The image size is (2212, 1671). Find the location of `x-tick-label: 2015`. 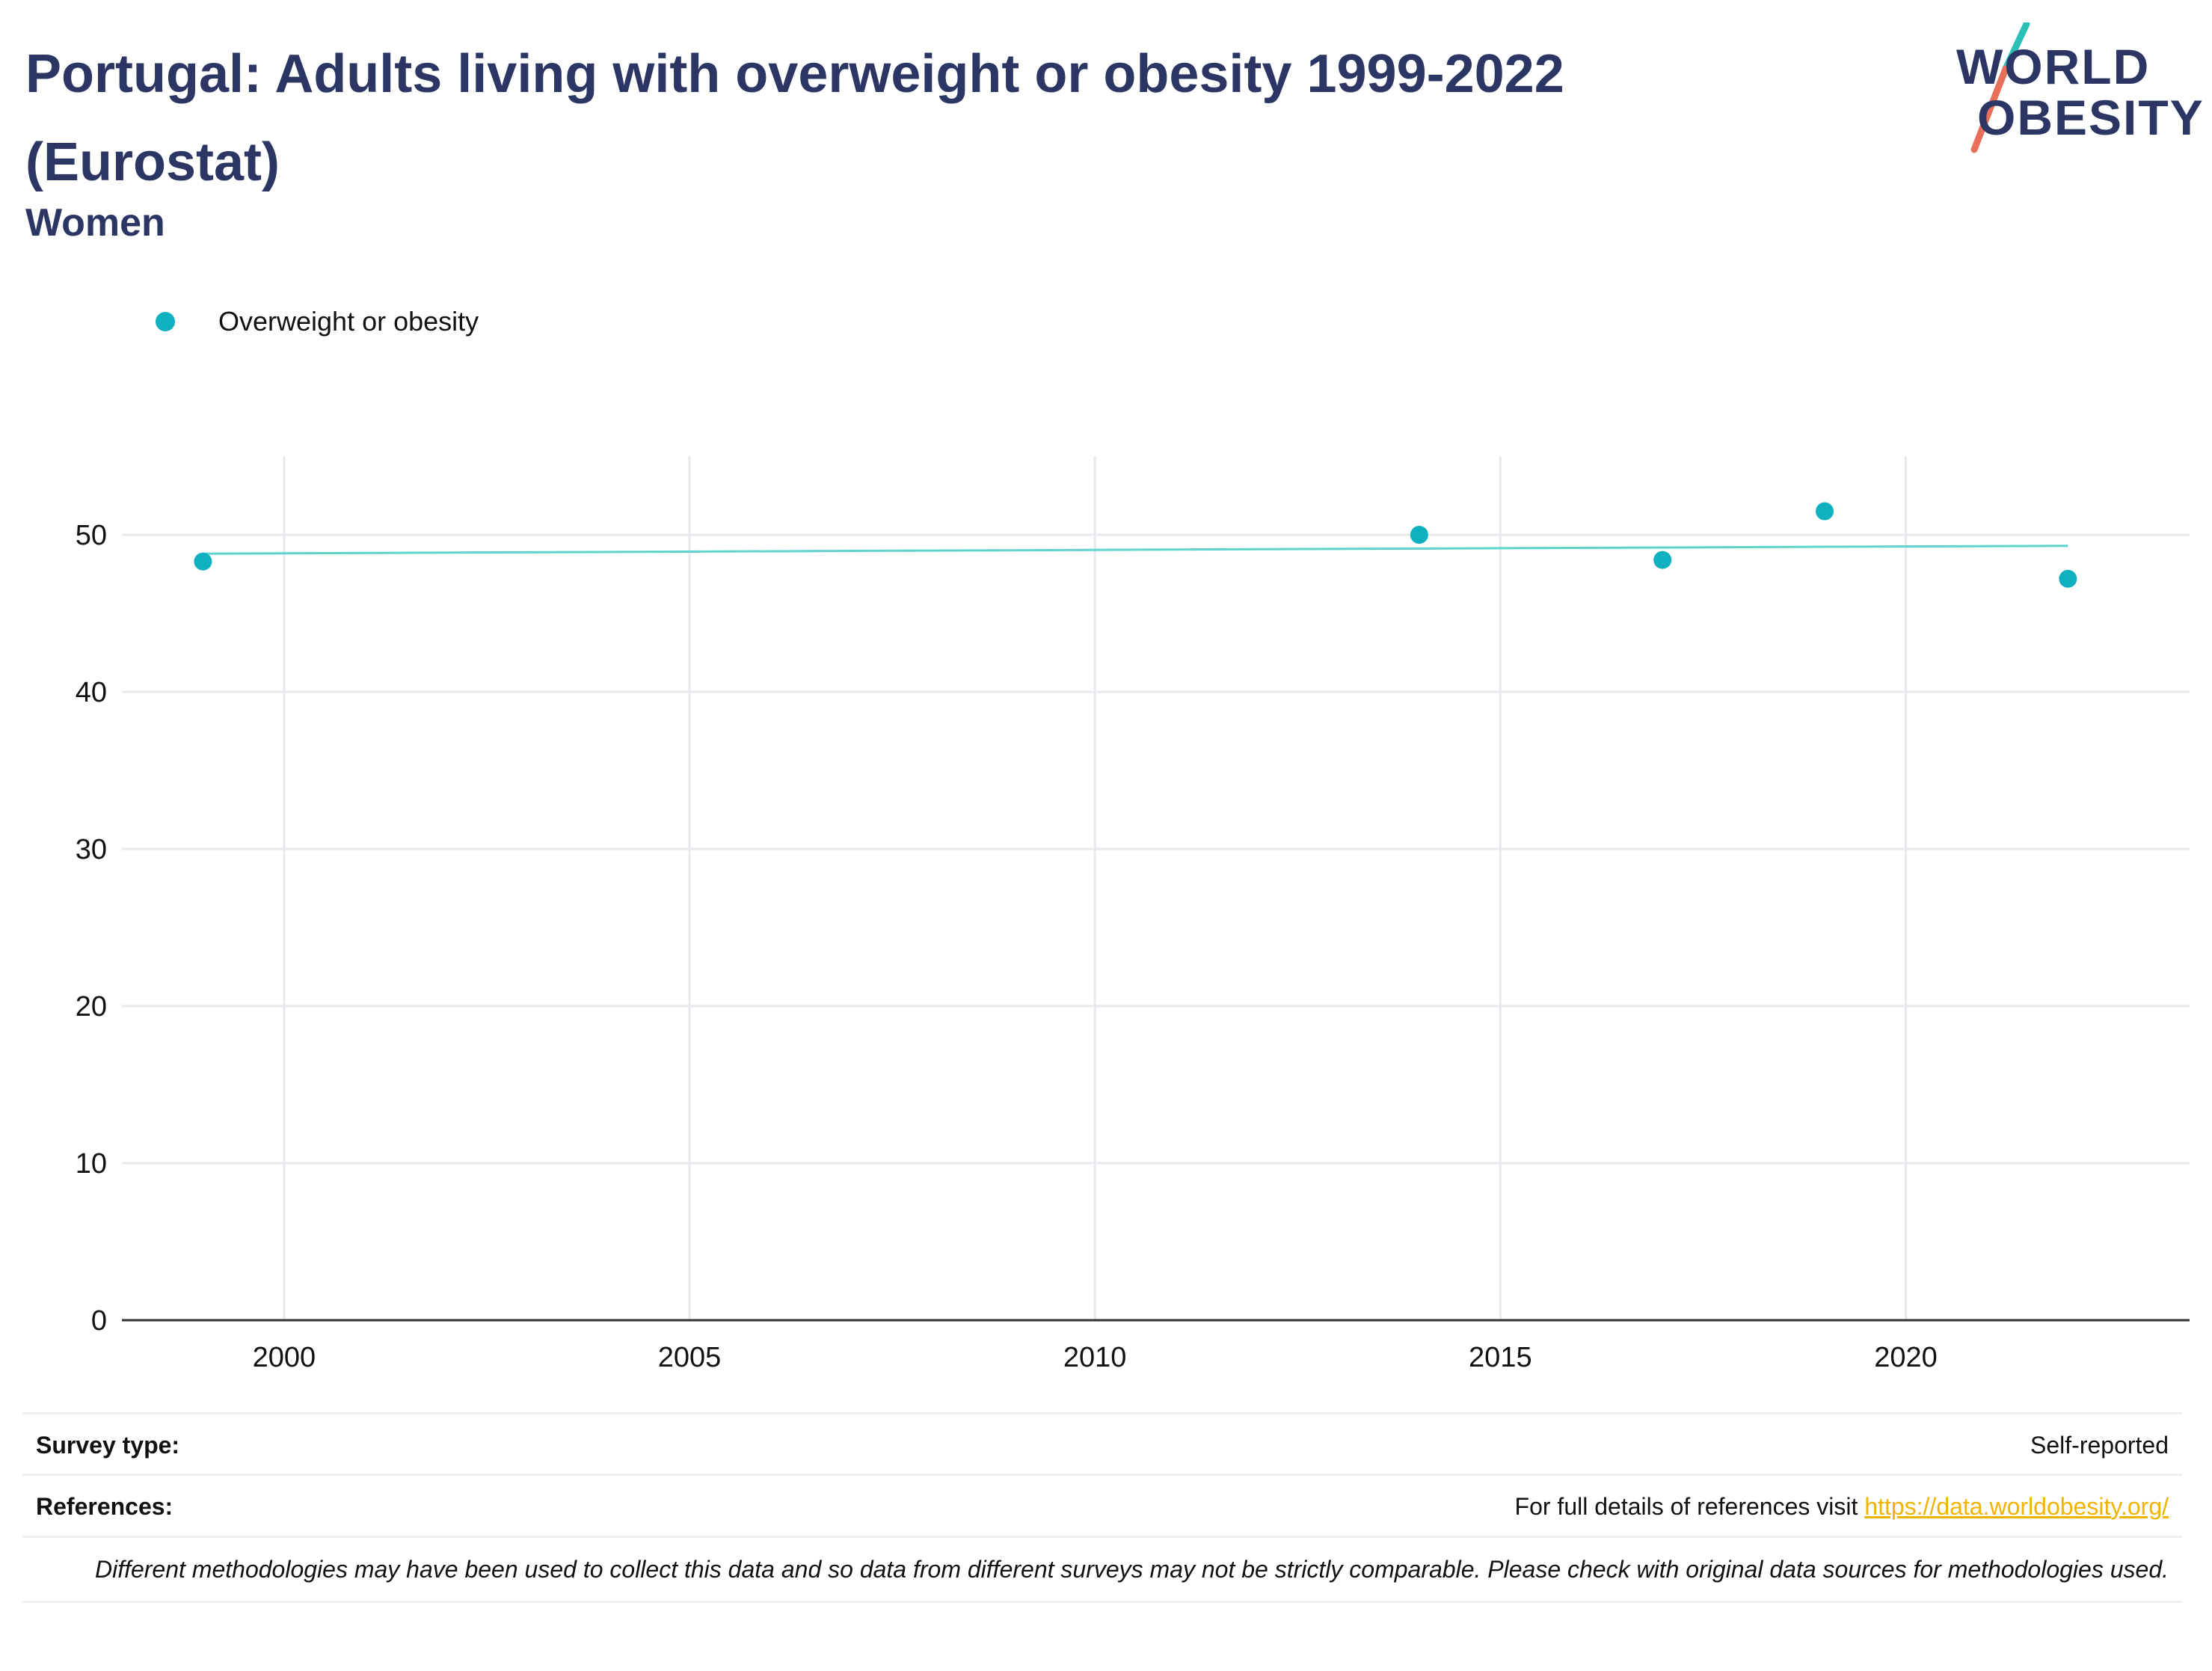

x-tick-label: 2015 is located at coordinates (1500, 1357).